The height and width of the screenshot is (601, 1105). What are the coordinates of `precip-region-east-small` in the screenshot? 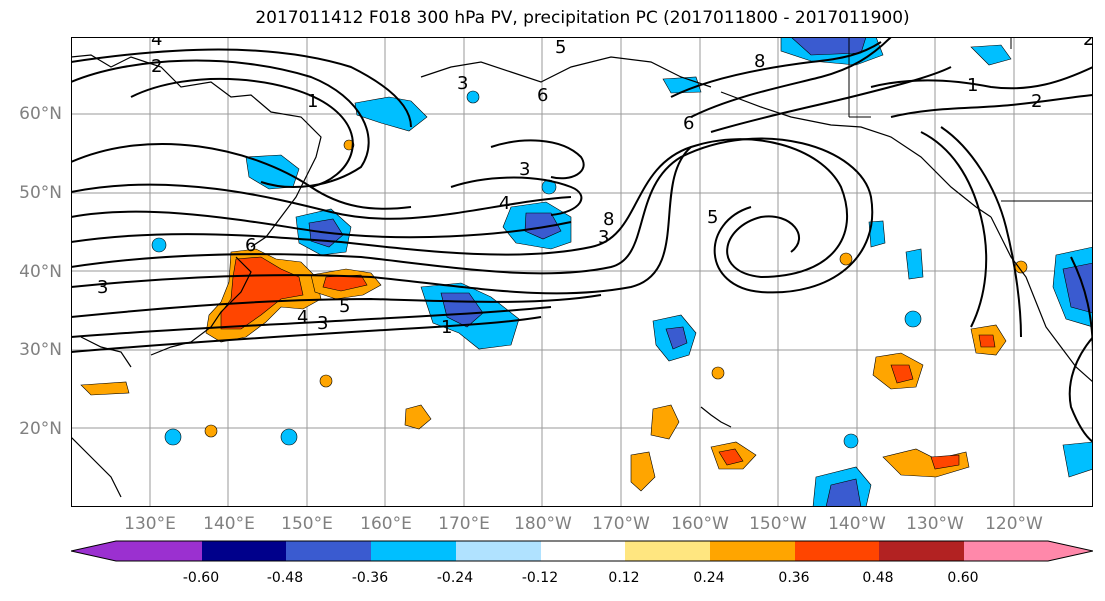 It's located at (914, 264).